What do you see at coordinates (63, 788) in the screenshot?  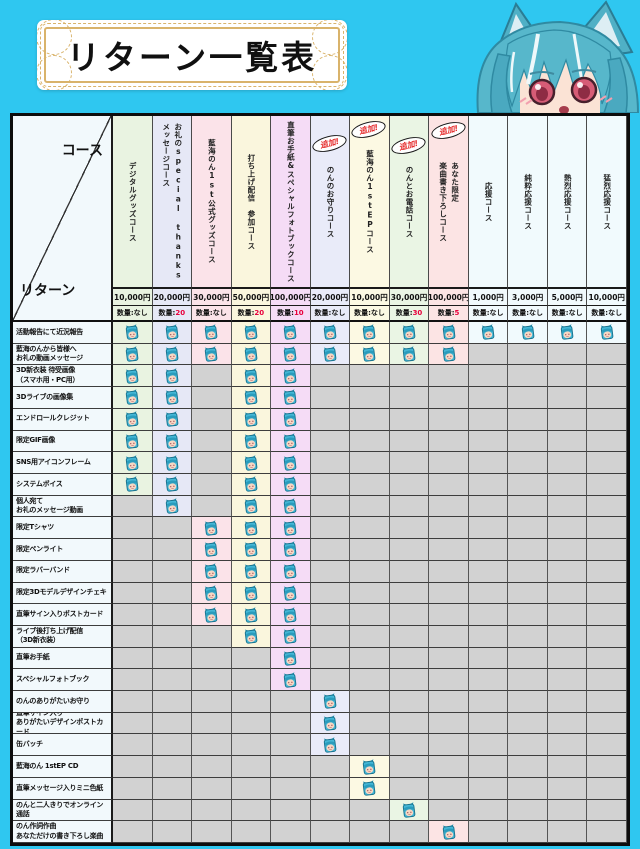 I see `row-label: 直筆メッセージ入りミニ色紙` at bounding box center [63, 788].